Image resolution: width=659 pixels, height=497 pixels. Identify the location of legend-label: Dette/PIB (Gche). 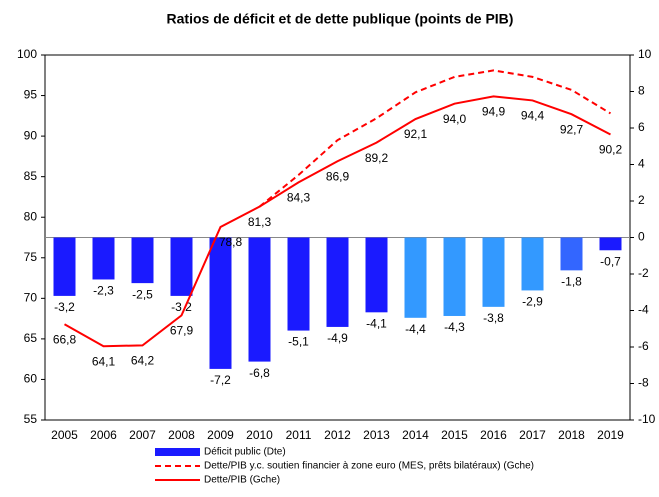
(242, 480).